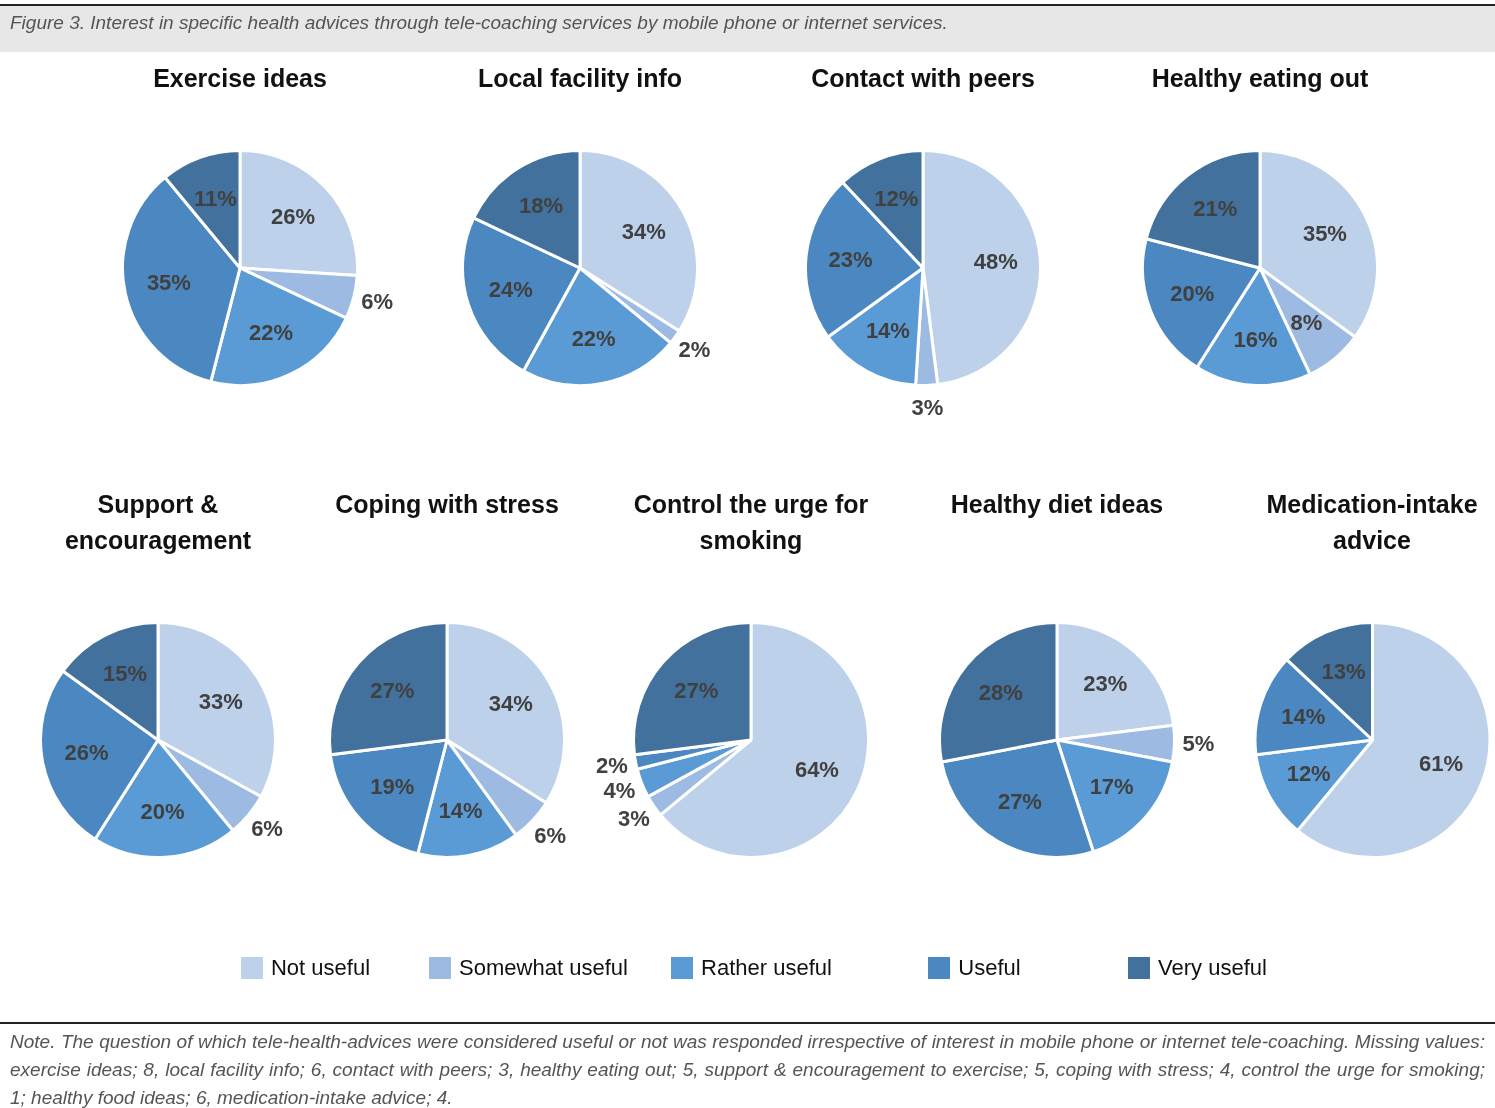  What do you see at coordinates (923, 78) in the screenshot?
I see `chart-title: Contact with peers` at bounding box center [923, 78].